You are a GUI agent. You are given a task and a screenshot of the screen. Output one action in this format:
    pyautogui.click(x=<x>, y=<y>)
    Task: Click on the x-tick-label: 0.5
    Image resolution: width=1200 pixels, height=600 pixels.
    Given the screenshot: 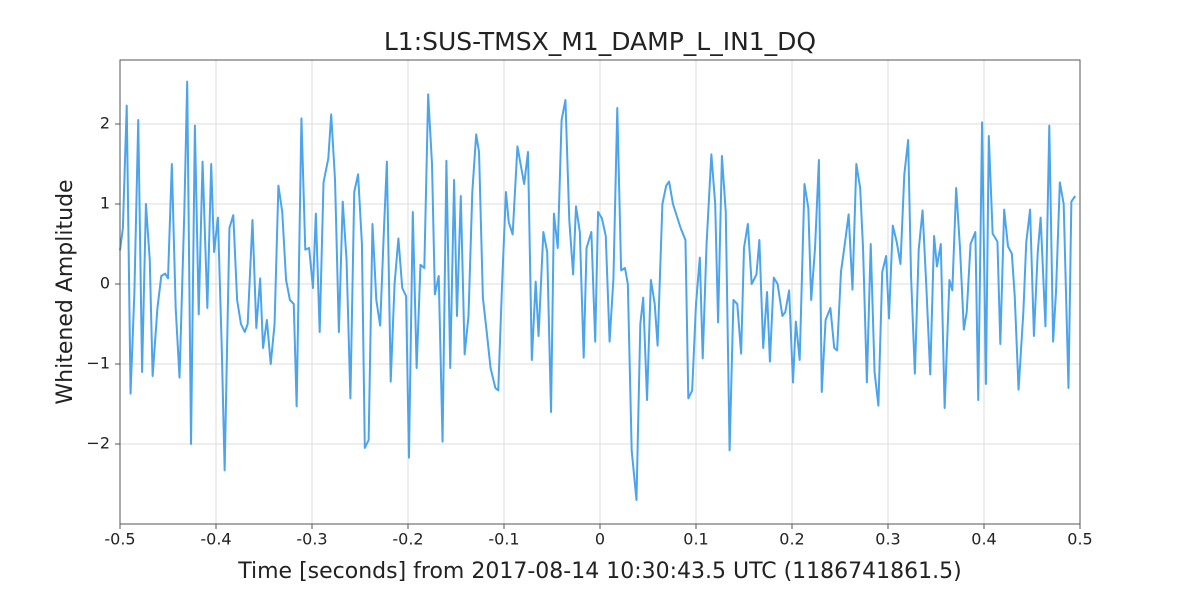 What is the action you would take?
    pyautogui.click(x=1079, y=539)
    